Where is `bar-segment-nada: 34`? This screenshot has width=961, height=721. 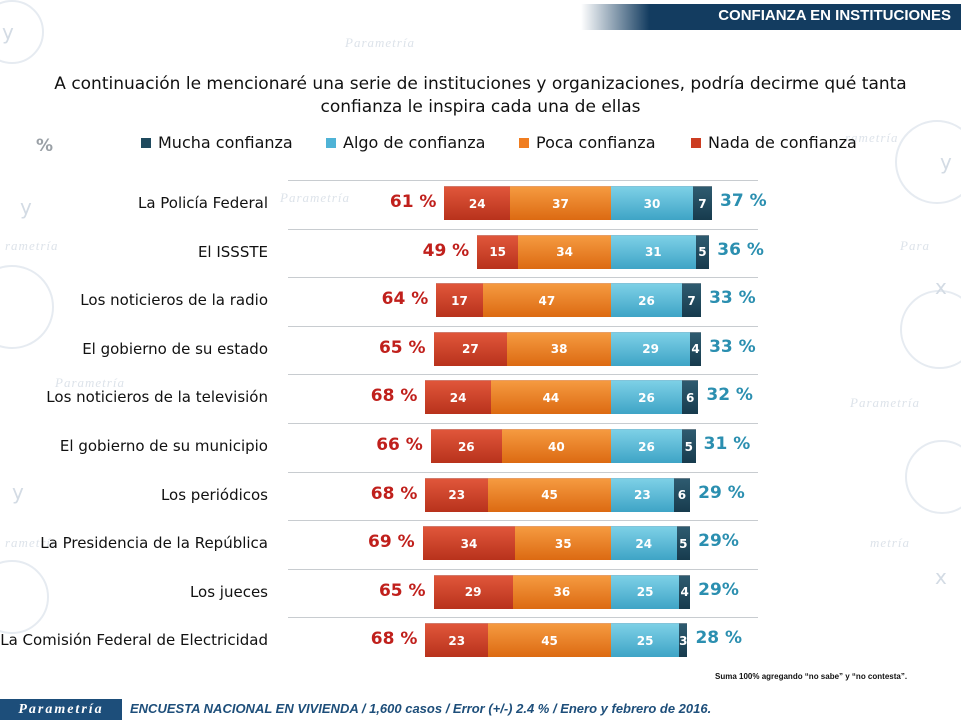
bar-segment-nada: 34 is located at coordinates (469, 543).